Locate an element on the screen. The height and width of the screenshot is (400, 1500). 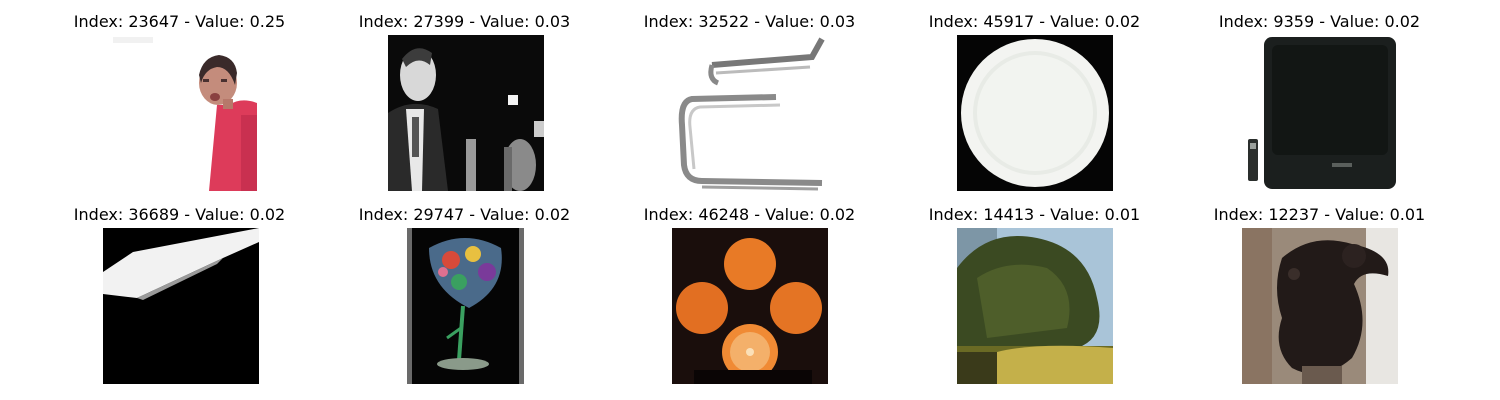
panel-title: Index: 23647 - Value: 0.25 is located at coordinates (179, 21).